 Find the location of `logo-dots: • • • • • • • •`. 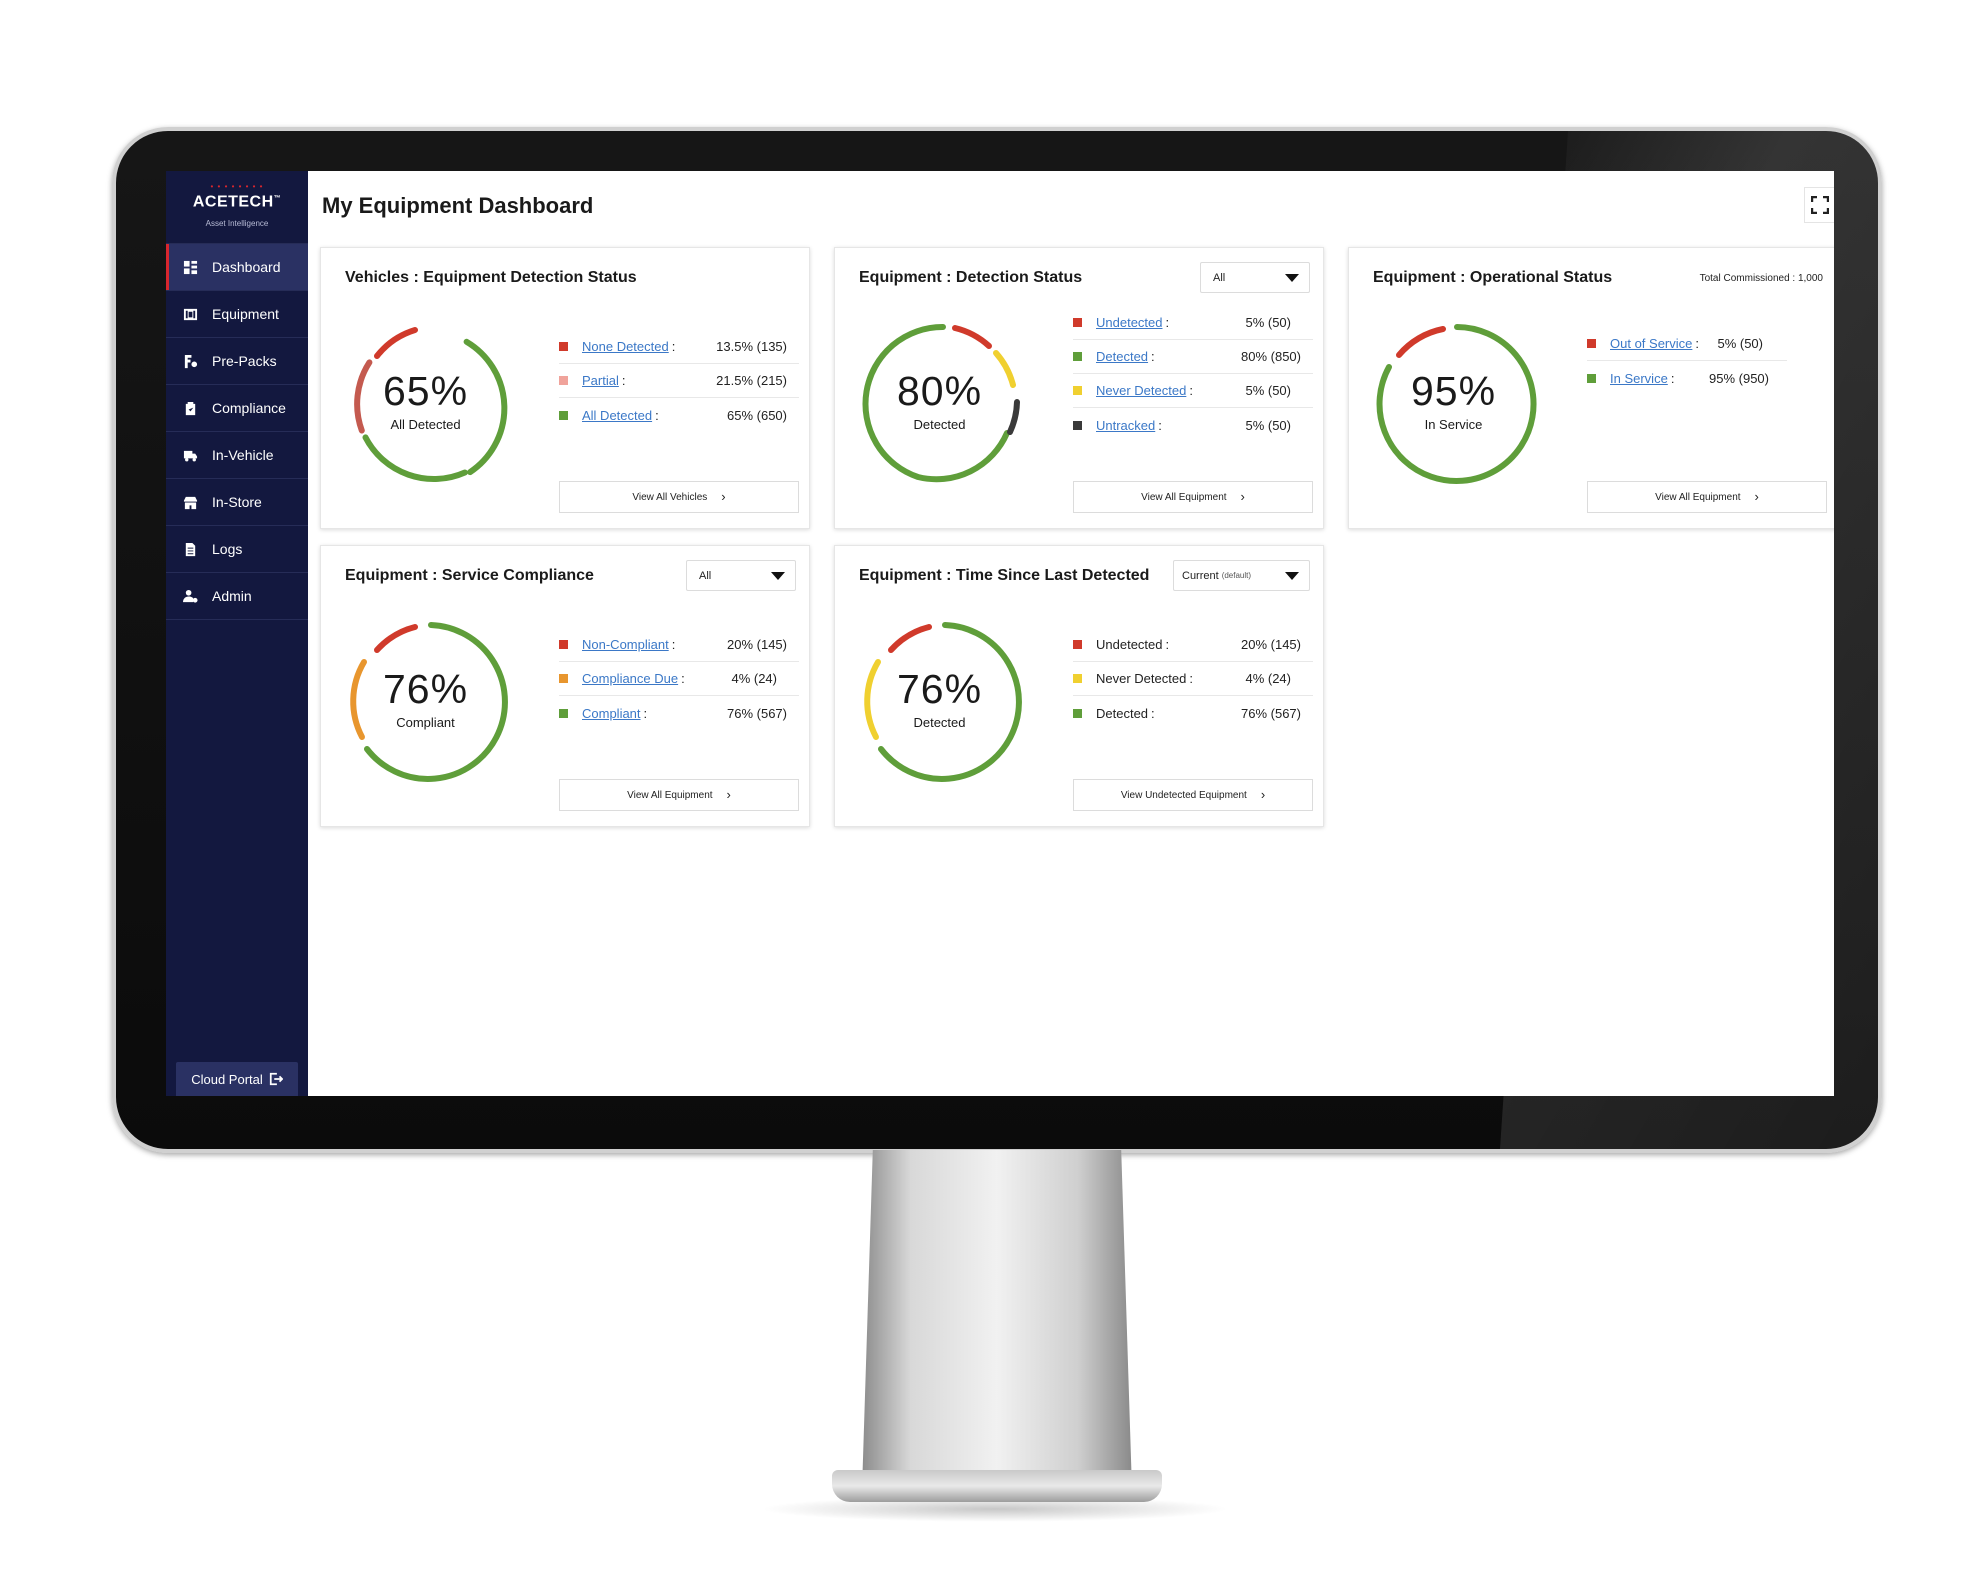

logo-dots: • • • • • • • • is located at coordinates (237, 186).